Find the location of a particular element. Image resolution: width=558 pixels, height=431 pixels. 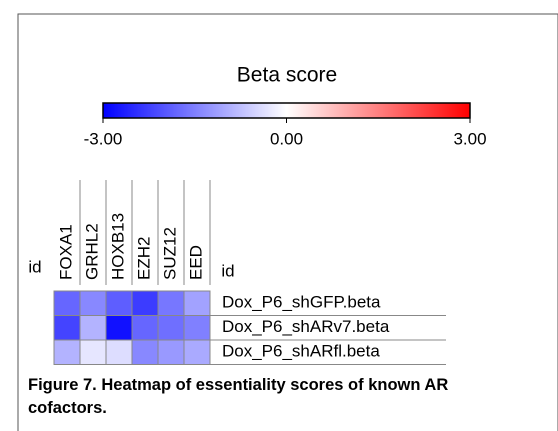

column-label: HOXB13 is located at coordinates (117, 246).